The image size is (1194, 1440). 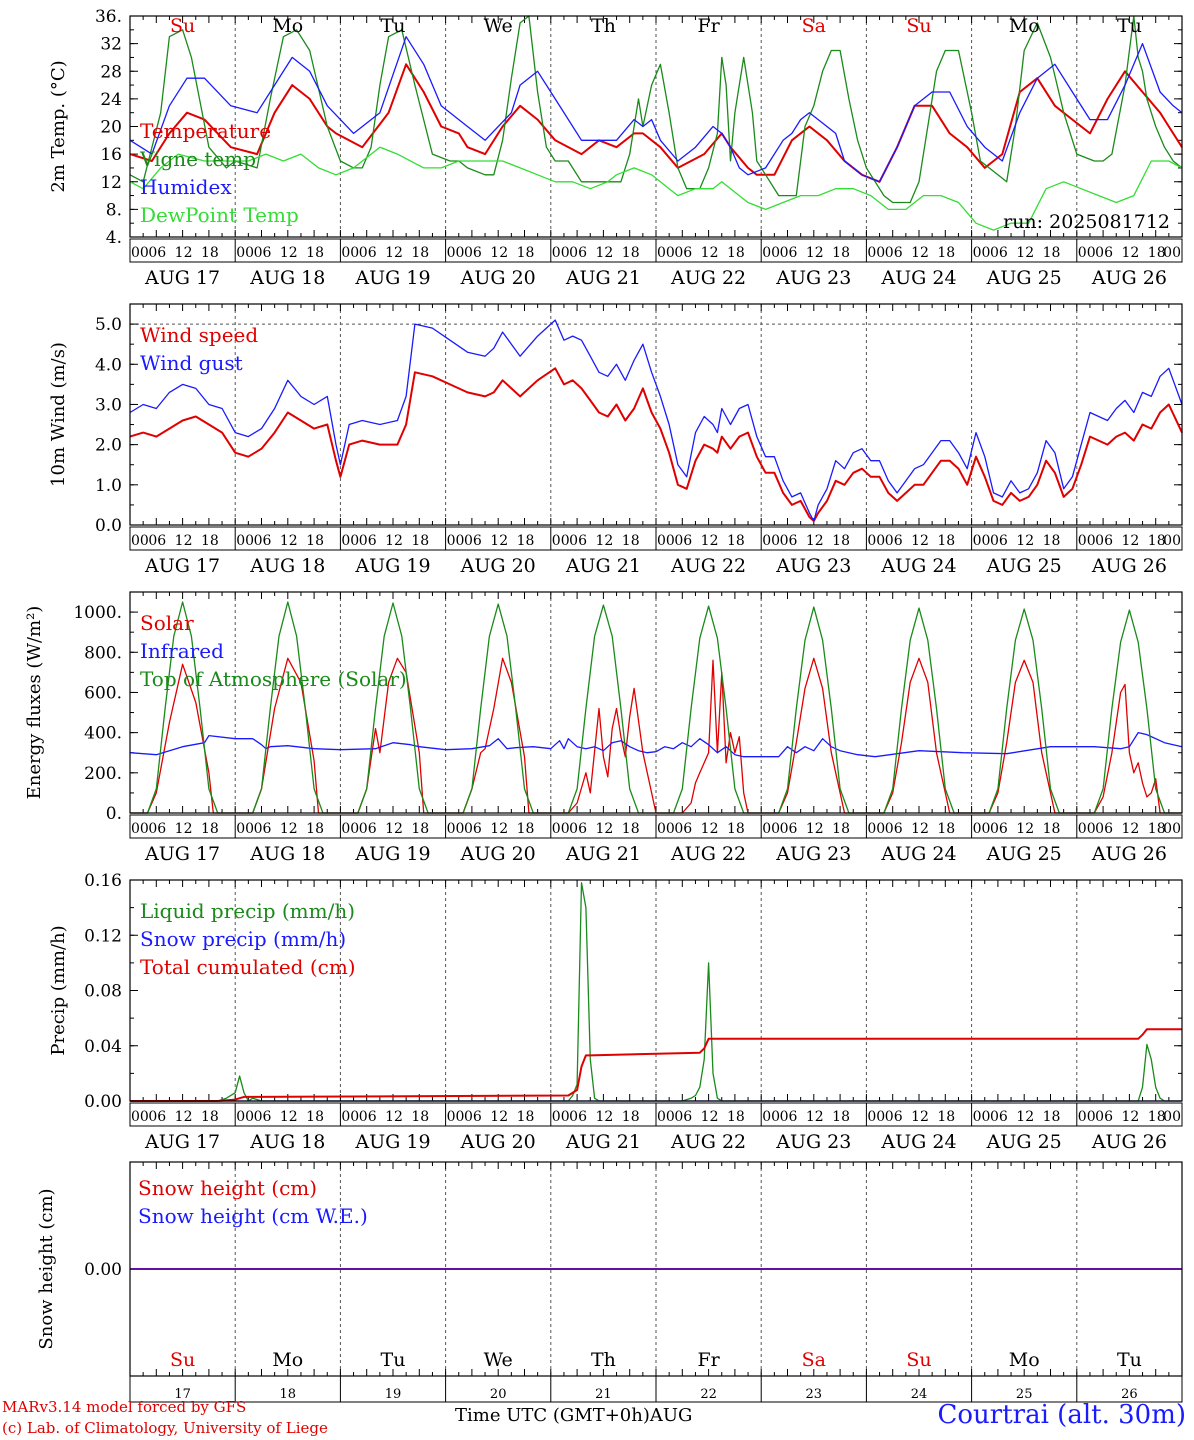 I want to click on series-line-dewpoint-temp, so click(x=656, y=188).